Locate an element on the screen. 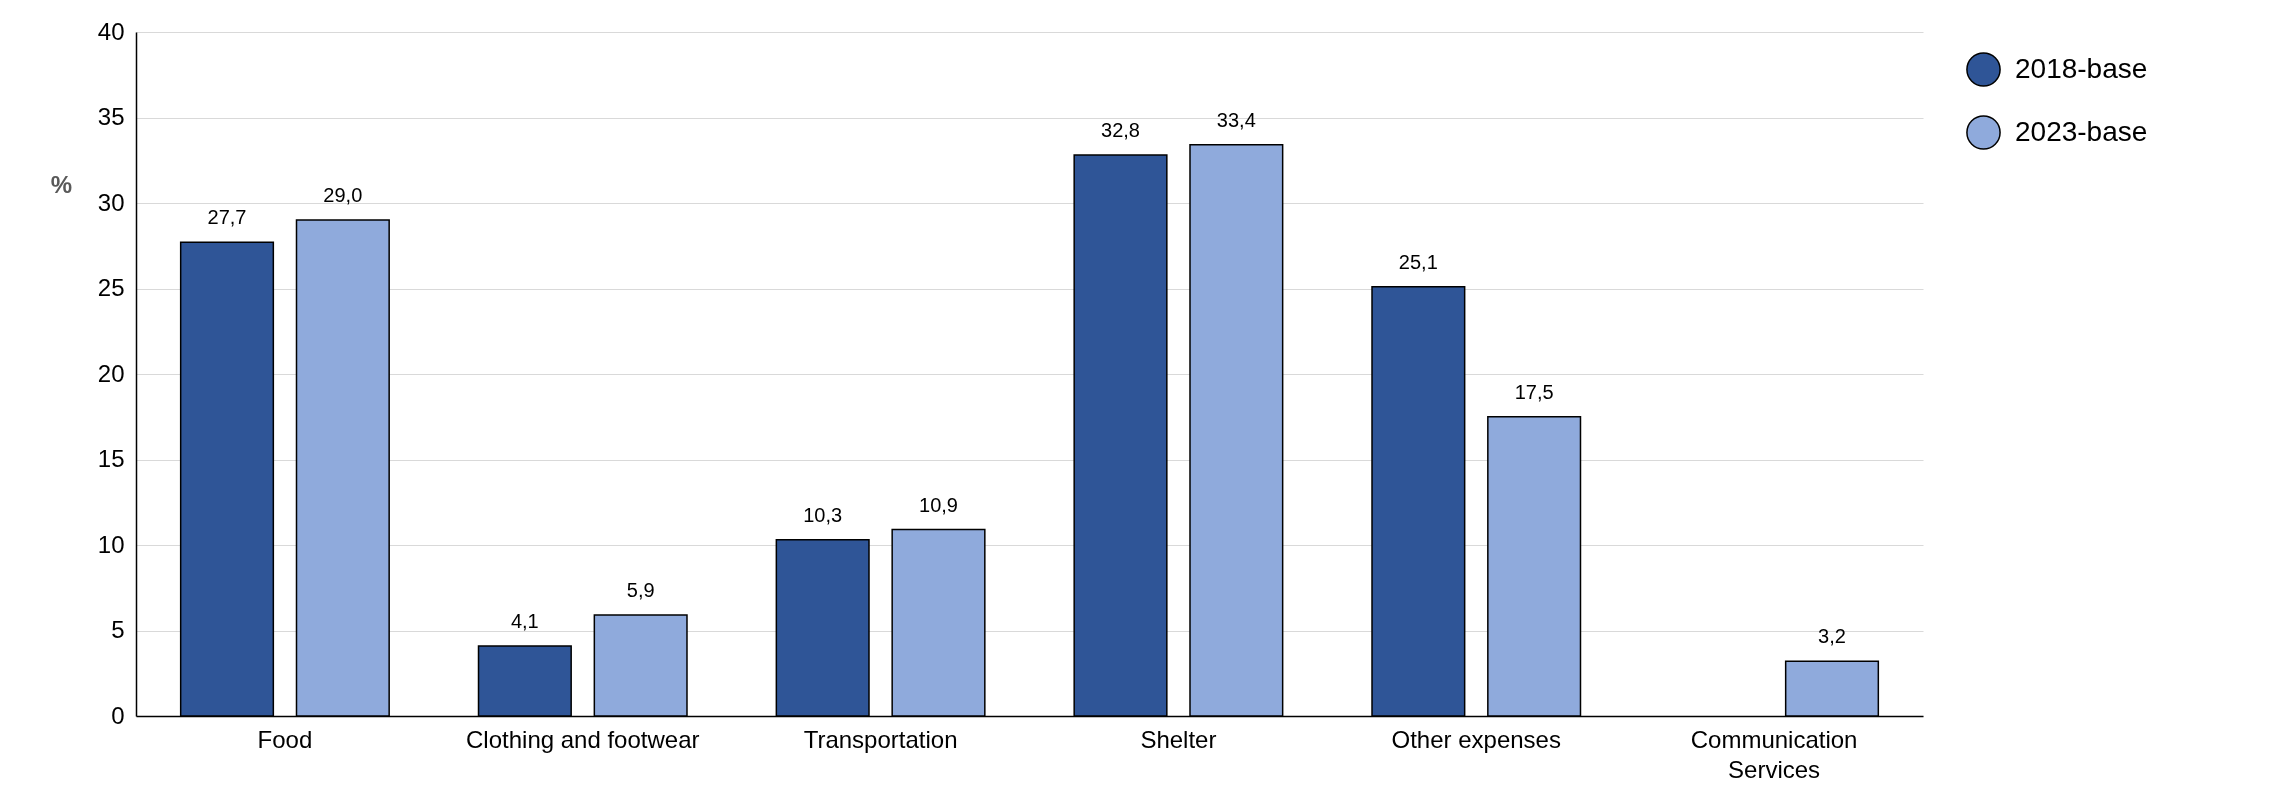  y-tick-label: 35 is located at coordinates (111, 116).